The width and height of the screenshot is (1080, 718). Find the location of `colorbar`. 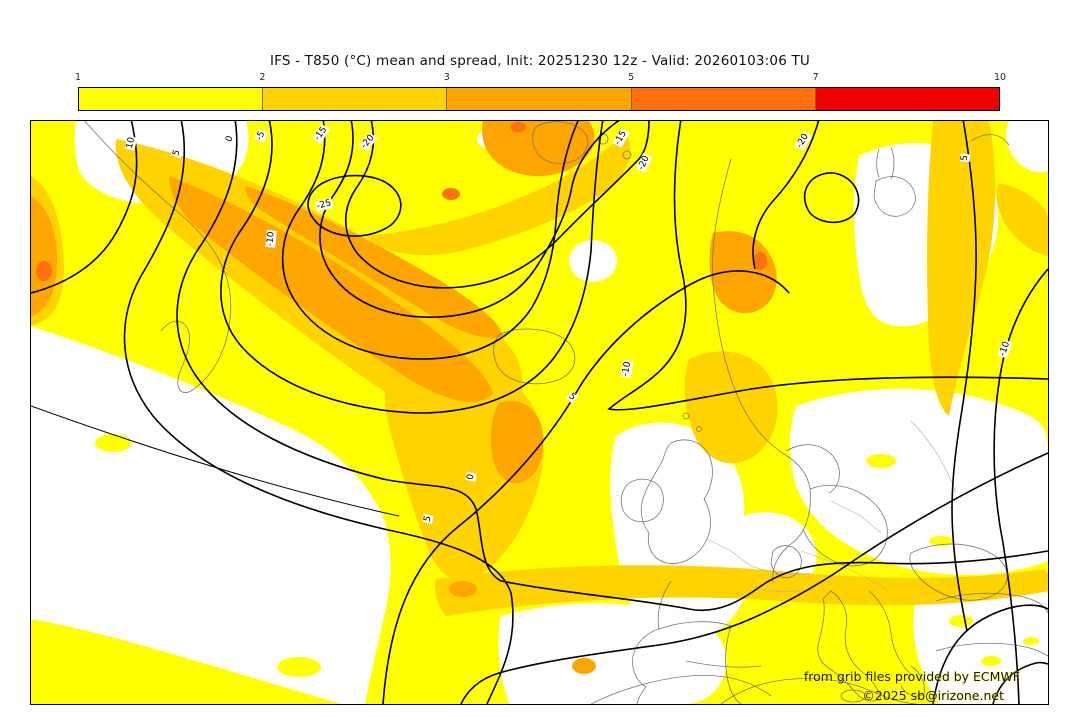

colorbar is located at coordinates (539, 99).